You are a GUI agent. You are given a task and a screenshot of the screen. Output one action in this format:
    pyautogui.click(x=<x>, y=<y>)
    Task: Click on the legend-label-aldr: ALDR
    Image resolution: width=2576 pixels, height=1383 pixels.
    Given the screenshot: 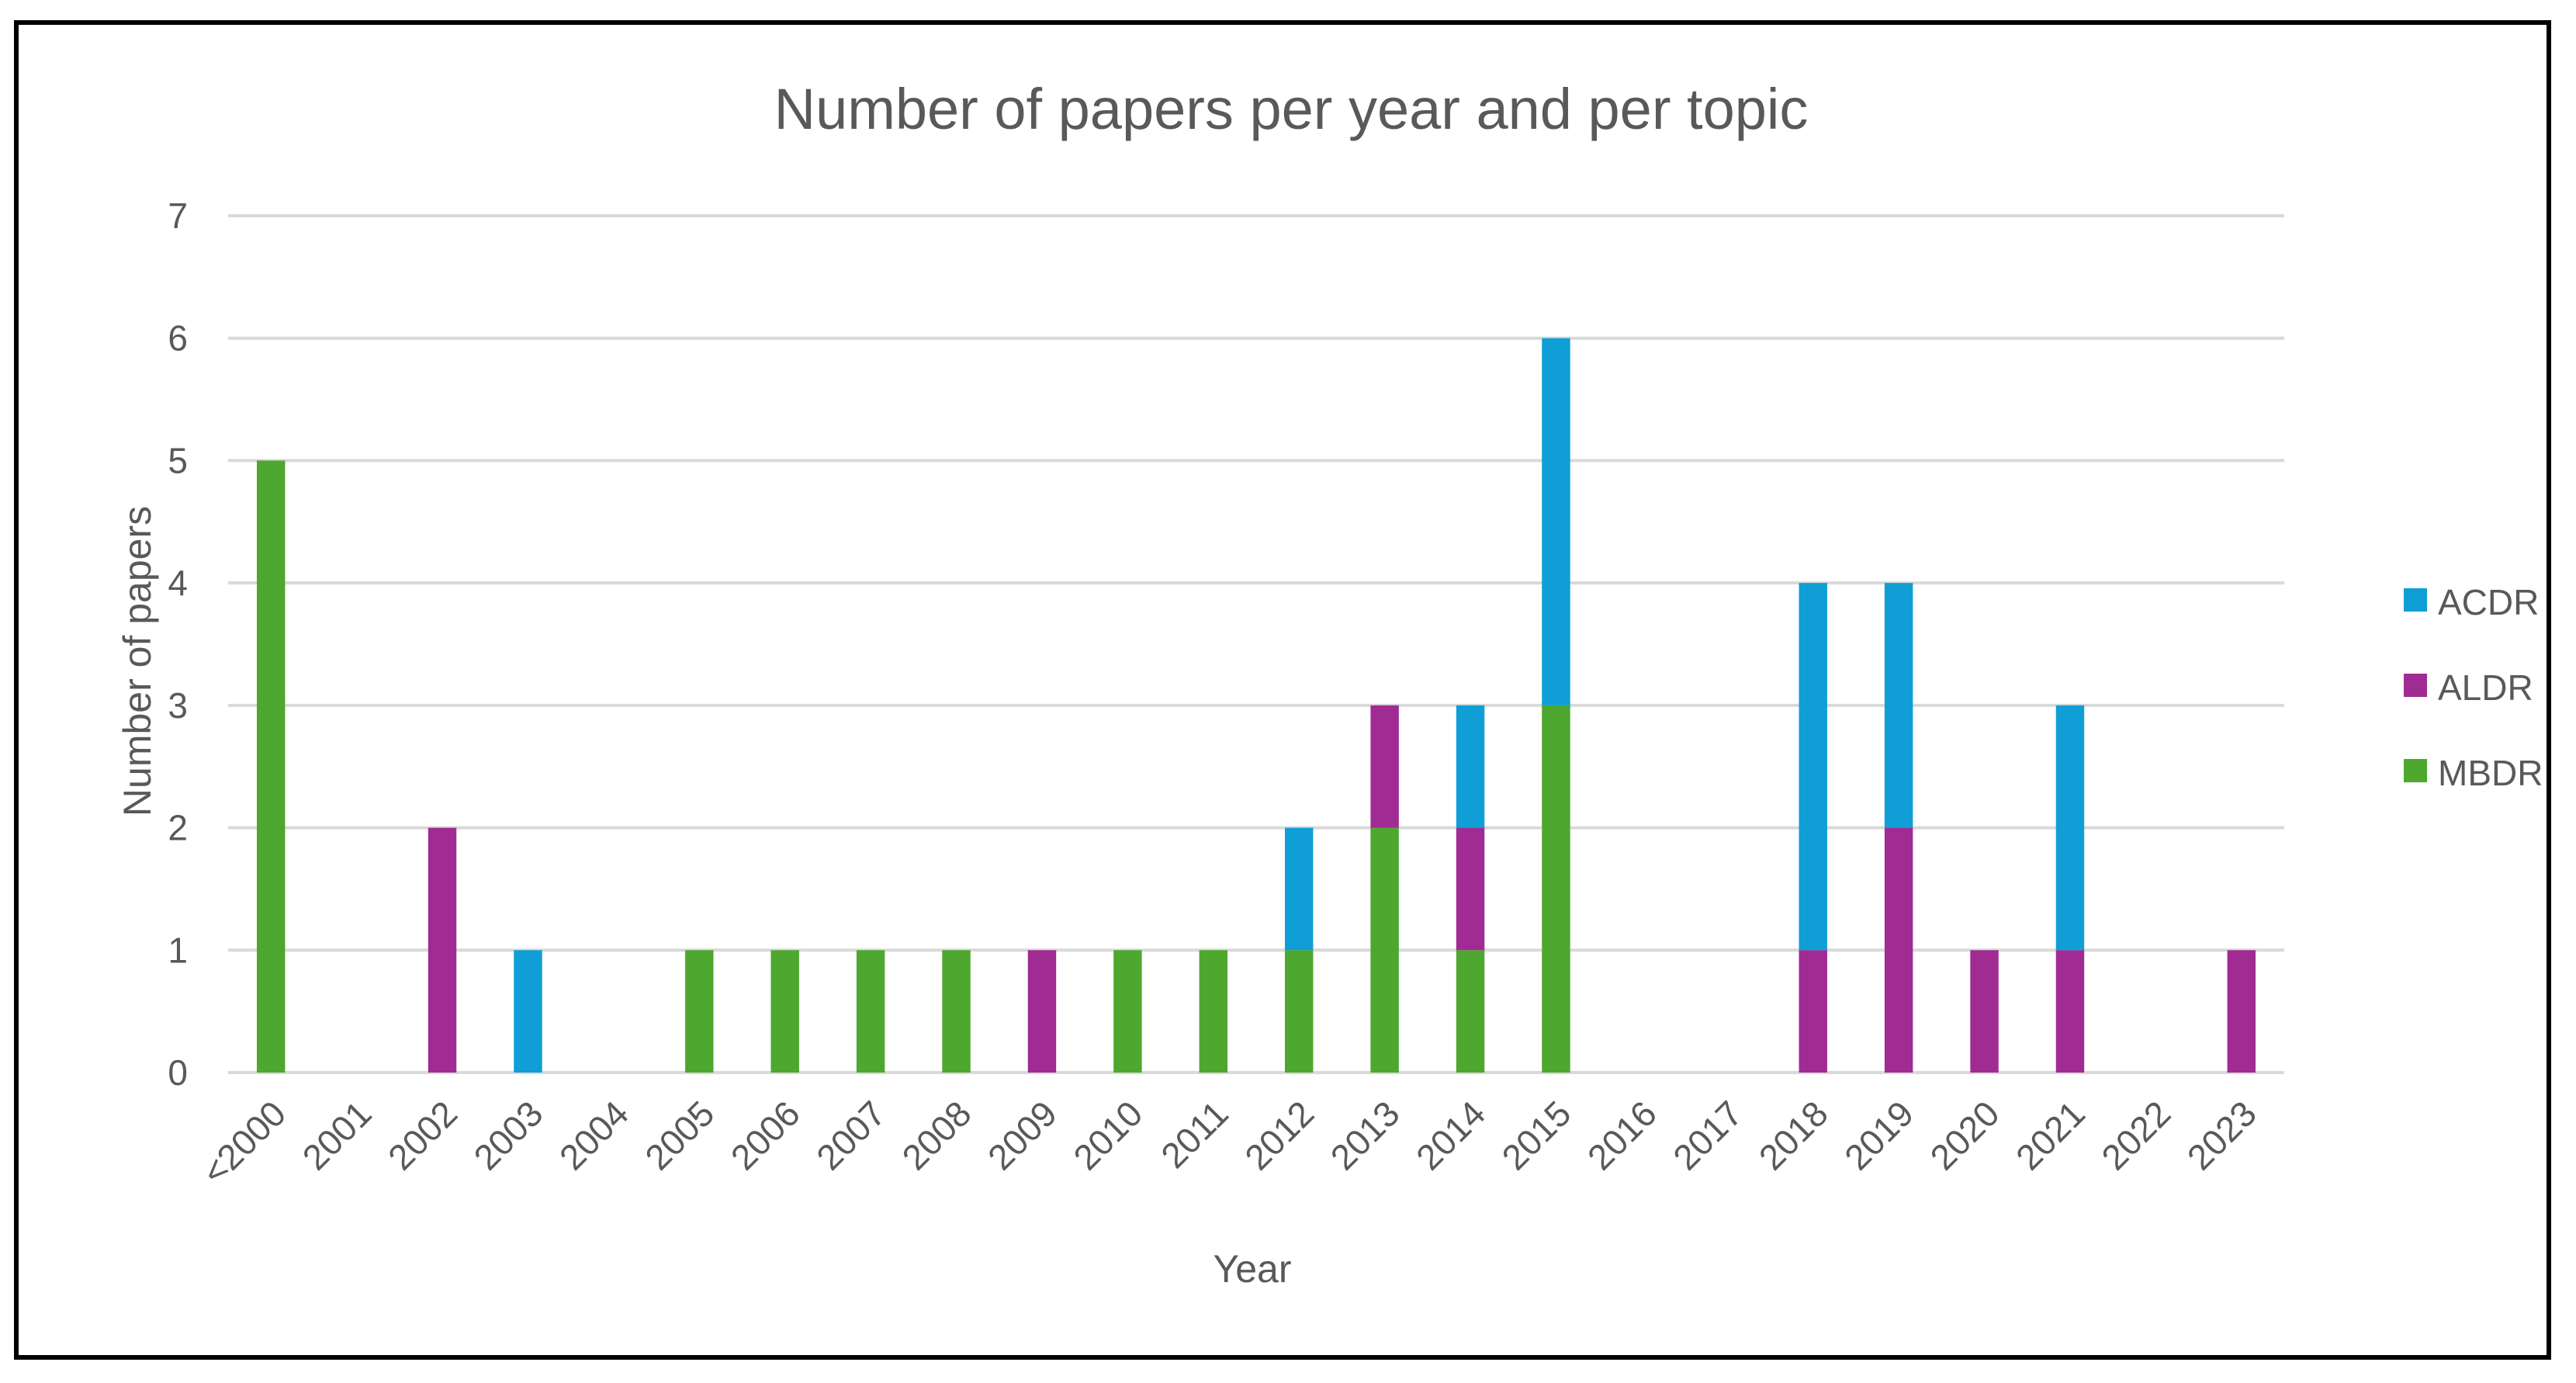 What is the action you would take?
    pyautogui.click(x=2485, y=687)
    